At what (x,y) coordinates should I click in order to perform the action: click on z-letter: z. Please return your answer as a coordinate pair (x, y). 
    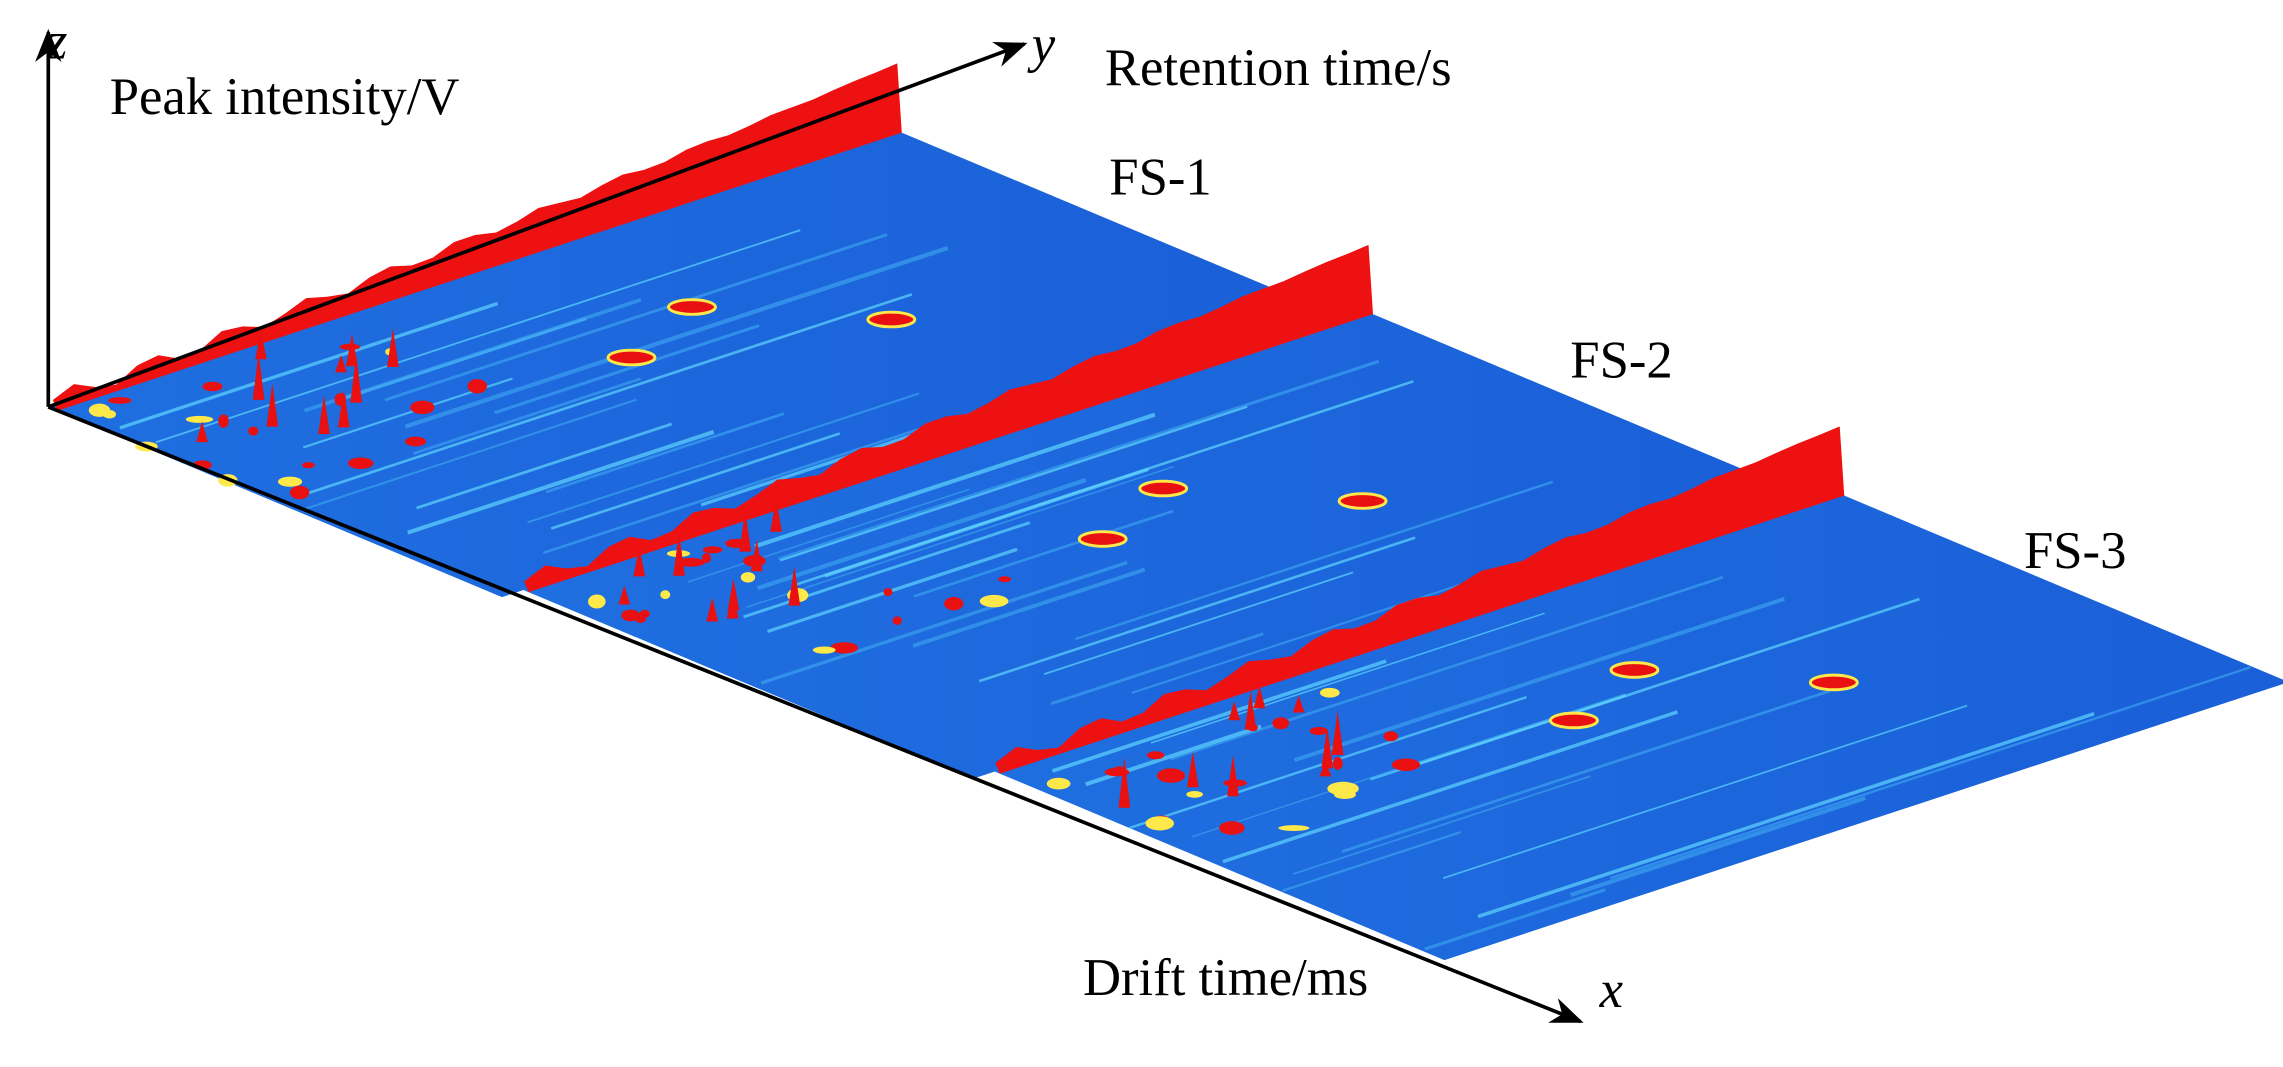
    Looking at the image, I should click on (57, 42).